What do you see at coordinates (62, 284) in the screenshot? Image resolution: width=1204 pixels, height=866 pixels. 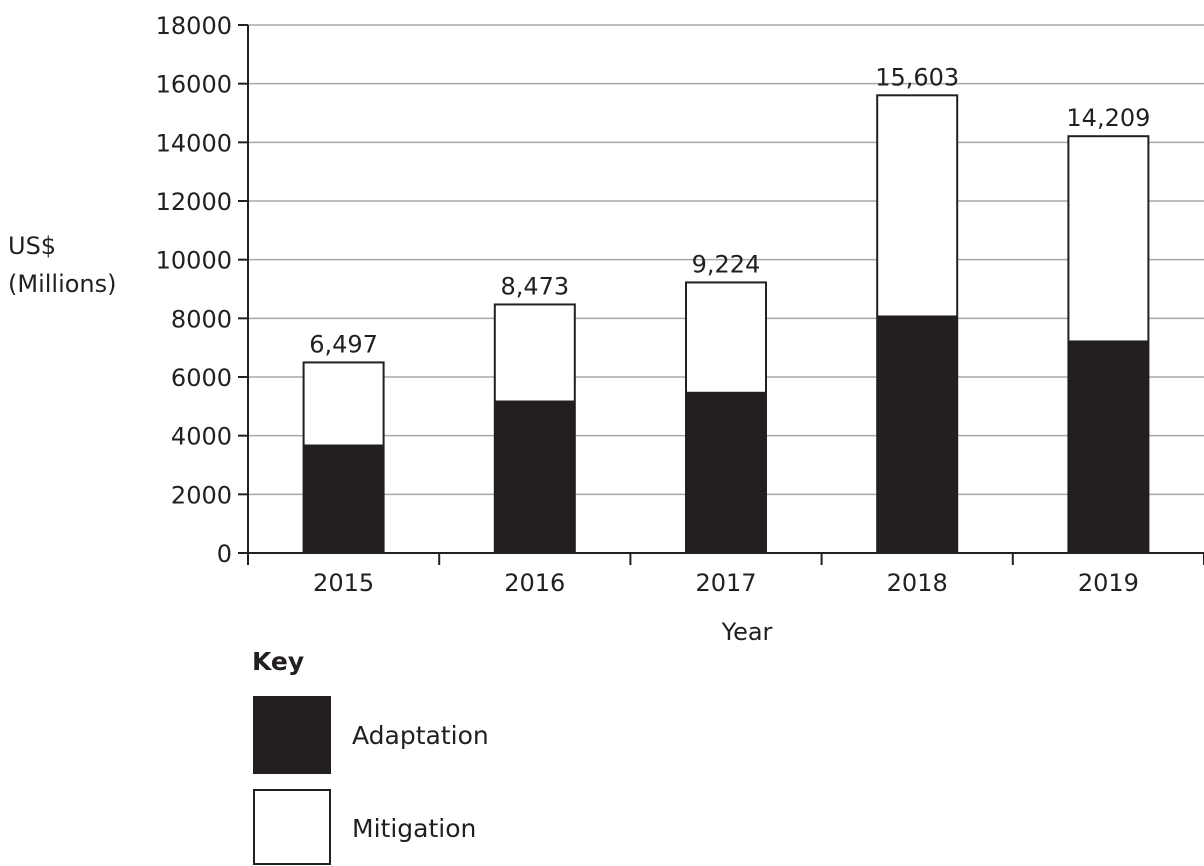 I see `y-axis-title-line-2: (Millions)` at bounding box center [62, 284].